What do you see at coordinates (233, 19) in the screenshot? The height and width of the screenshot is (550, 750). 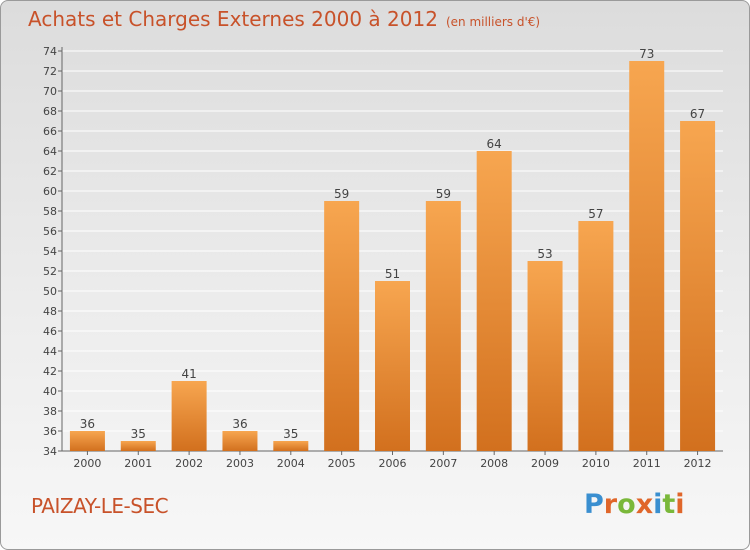 I see `title-text: Achats et Charges Externes 2000 à 2012` at bounding box center [233, 19].